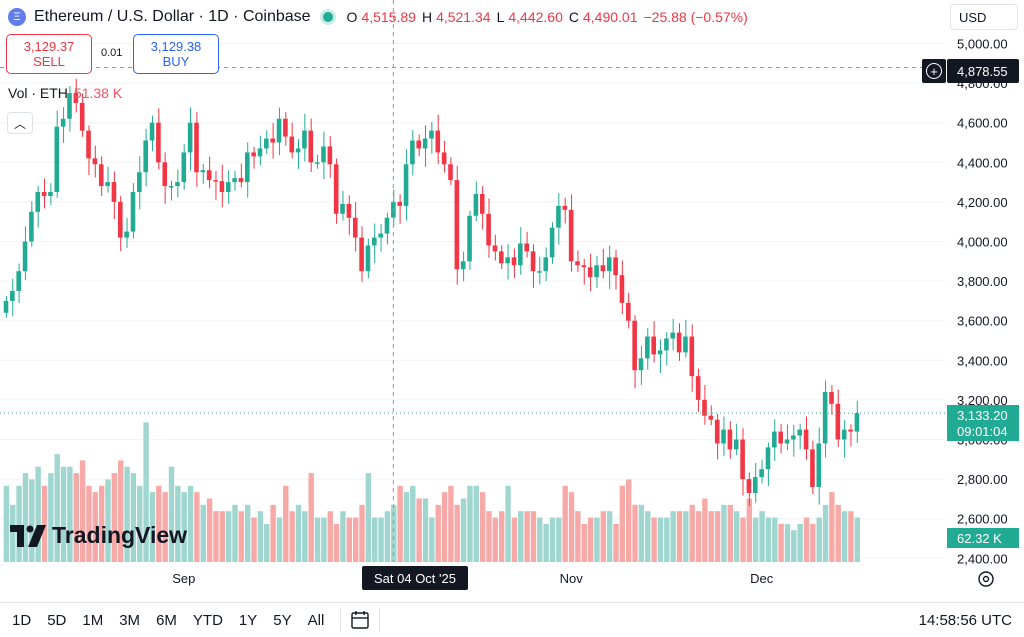  What do you see at coordinates (986, 579) in the screenshot?
I see `gear-icon` at bounding box center [986, 579].